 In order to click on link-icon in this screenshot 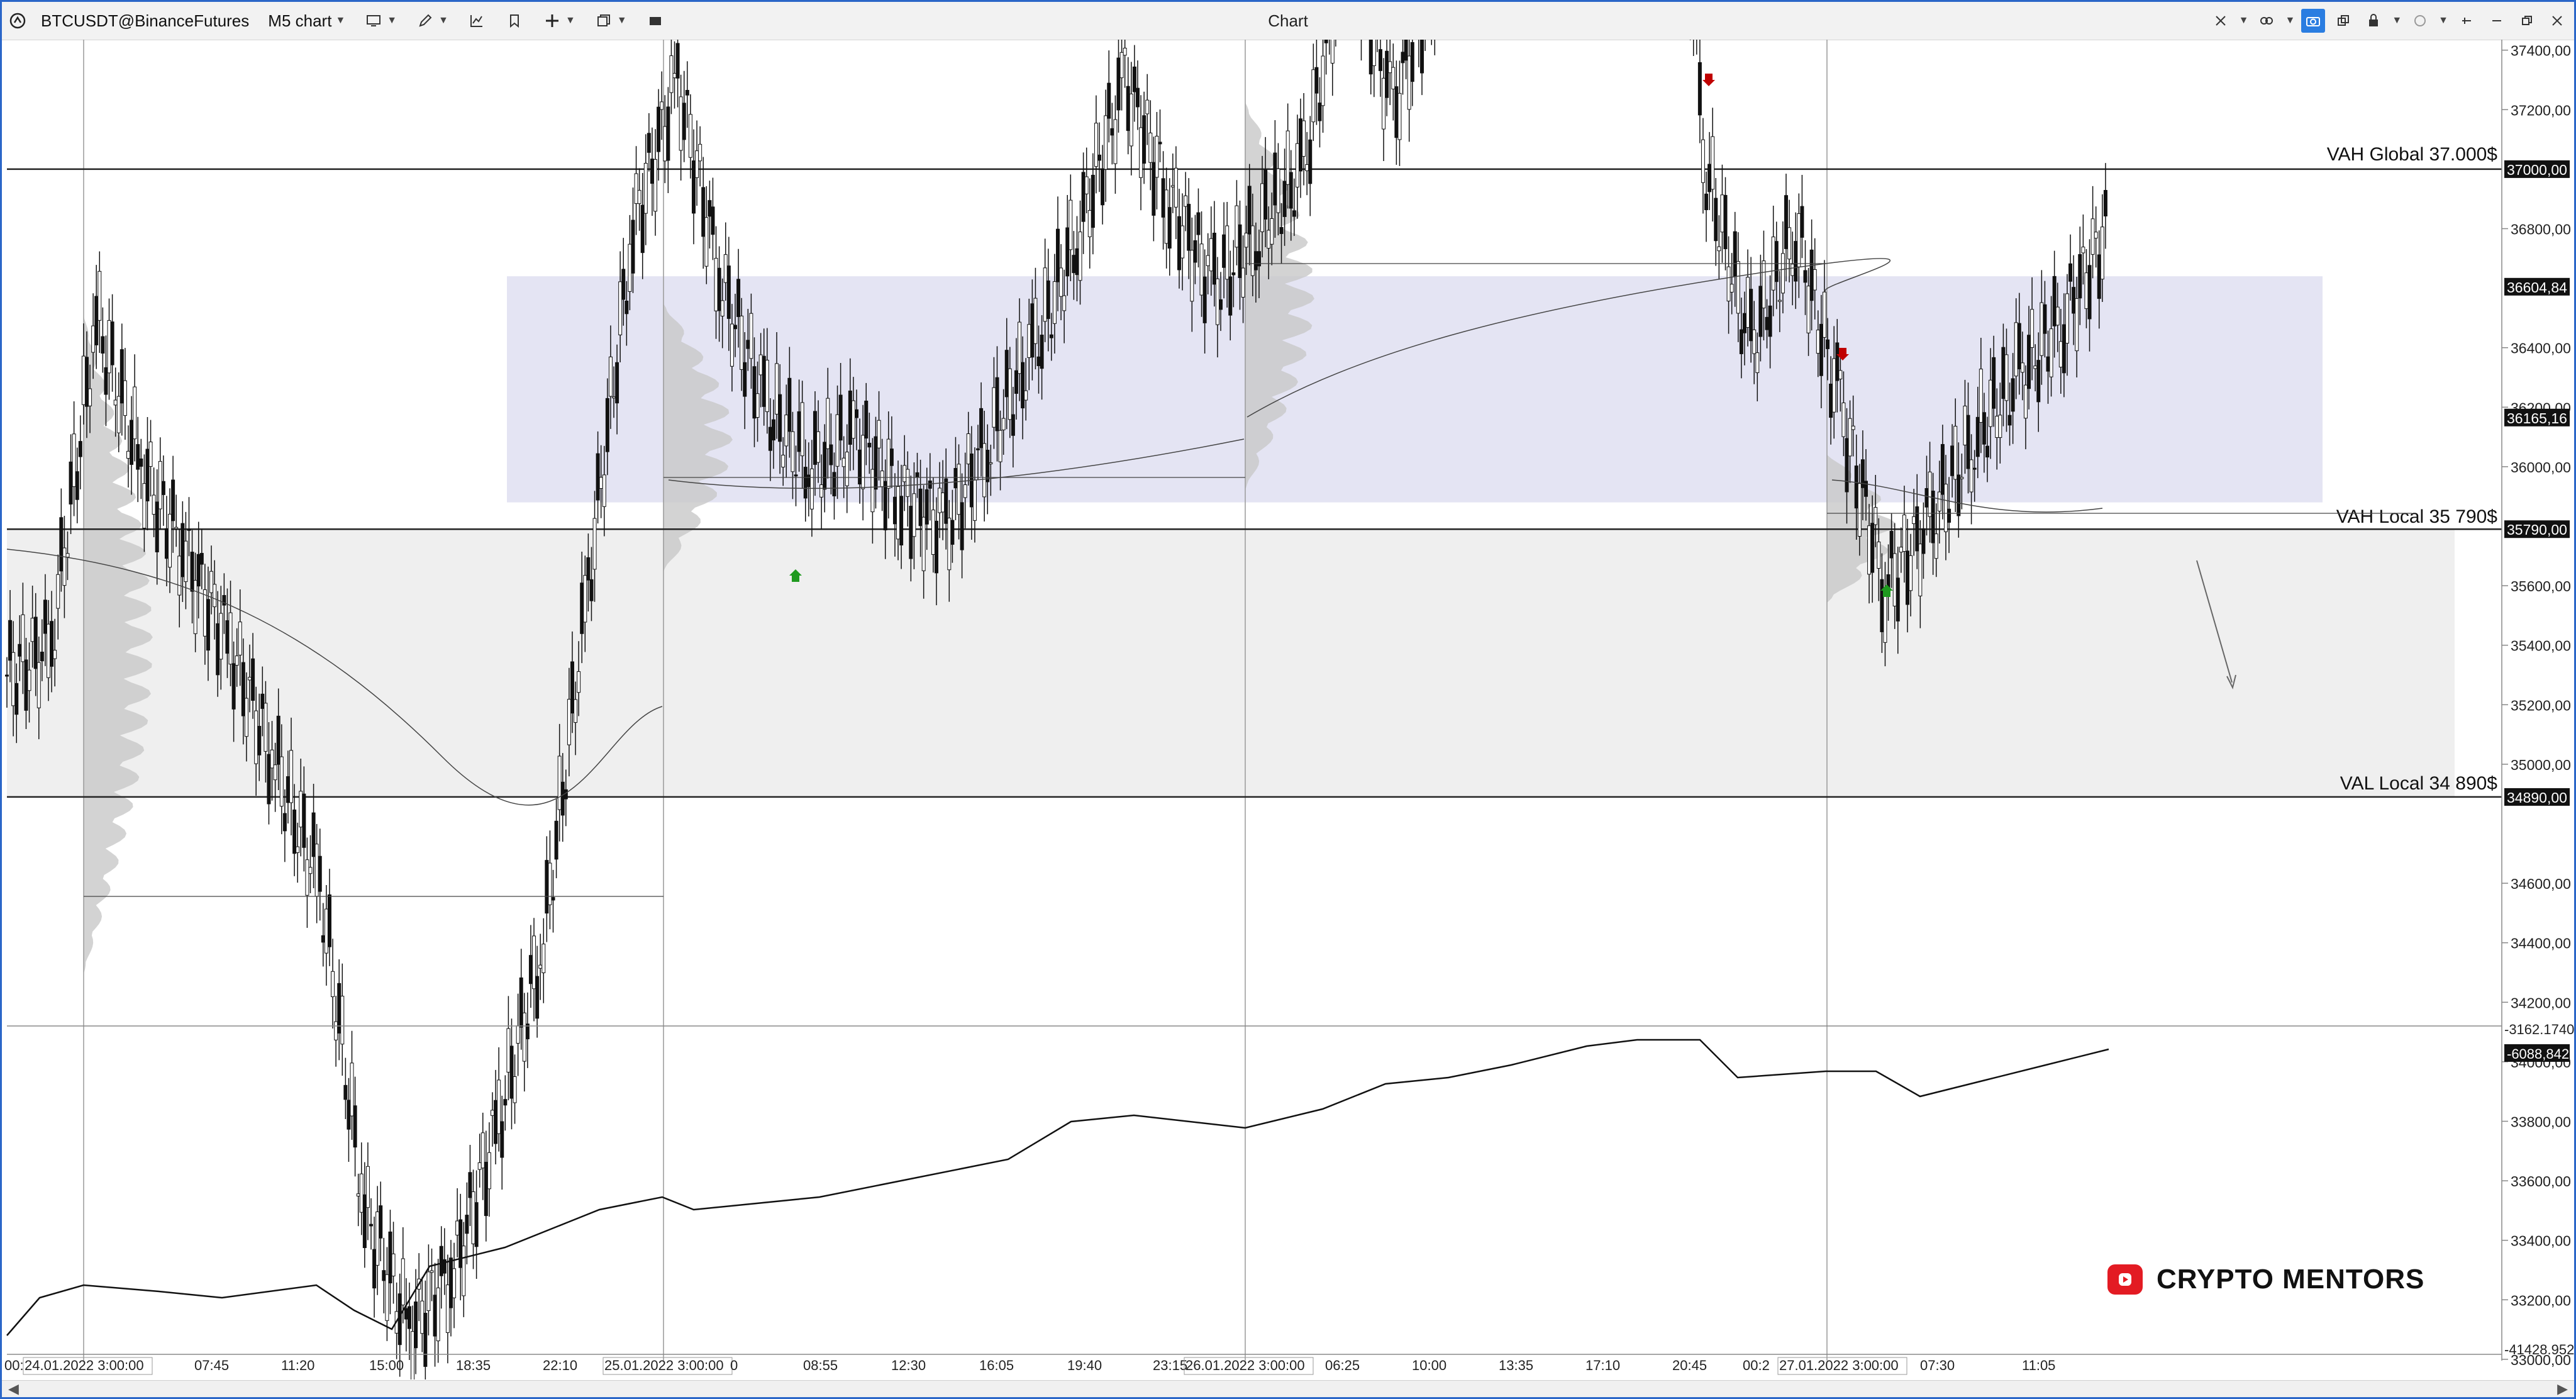, I will do `click(2267, 21)`.